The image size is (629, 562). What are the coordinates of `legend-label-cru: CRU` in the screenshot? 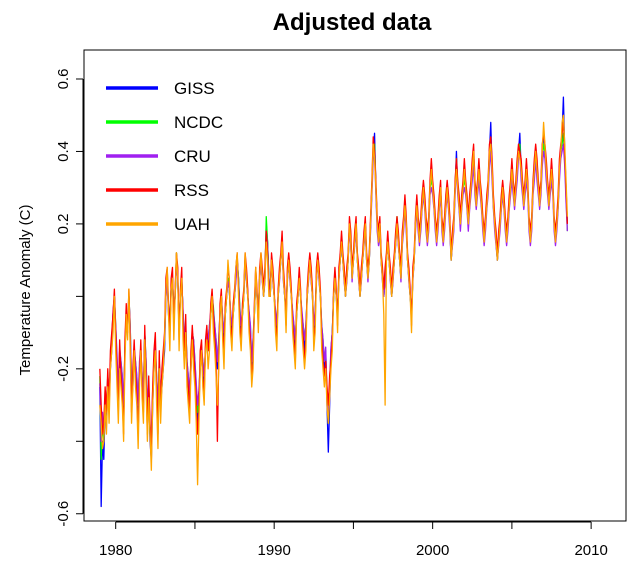 It's located at (192, 156).